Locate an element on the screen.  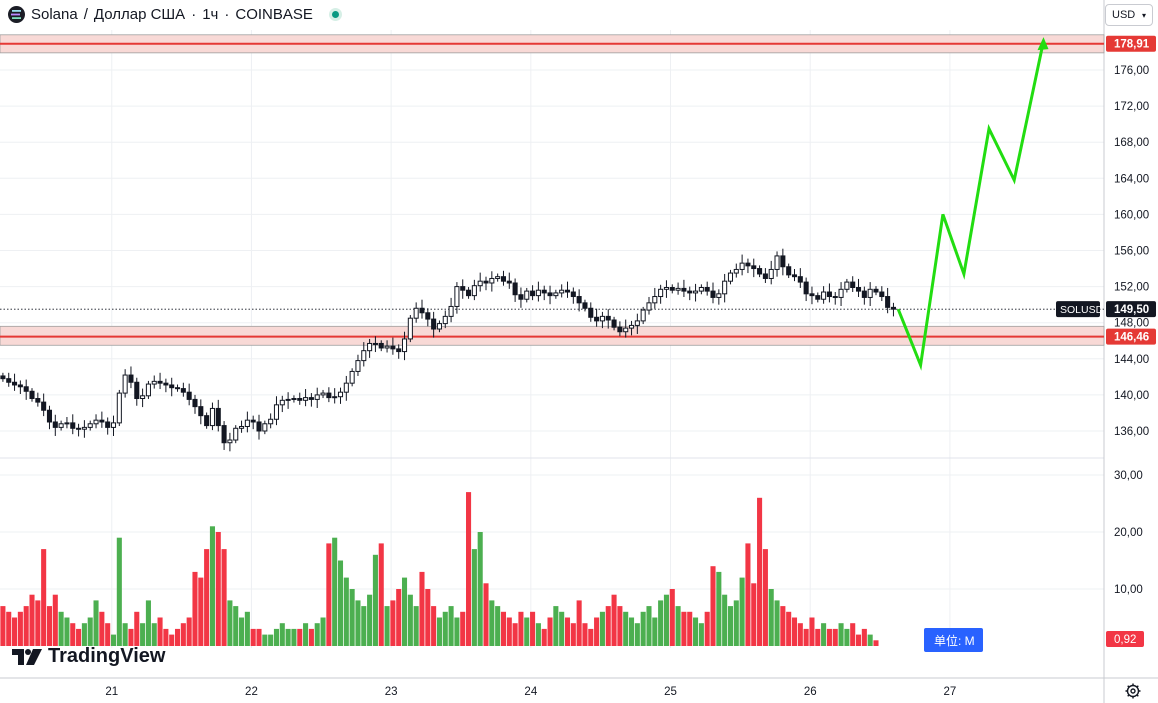
tradingview-branding: TradingView is located at coordinates (88, 656).